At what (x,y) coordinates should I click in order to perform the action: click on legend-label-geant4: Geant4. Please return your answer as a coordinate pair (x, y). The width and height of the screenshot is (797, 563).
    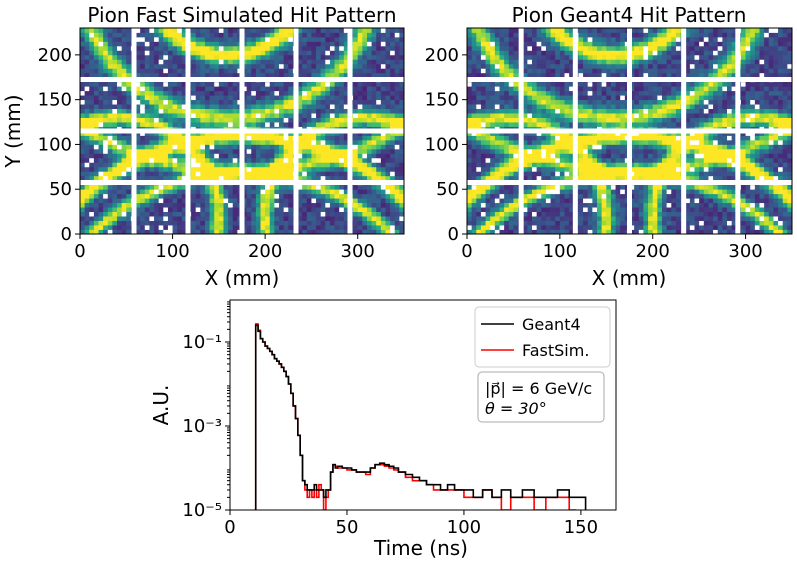
    Looking at the image, I should click on (551, 324).